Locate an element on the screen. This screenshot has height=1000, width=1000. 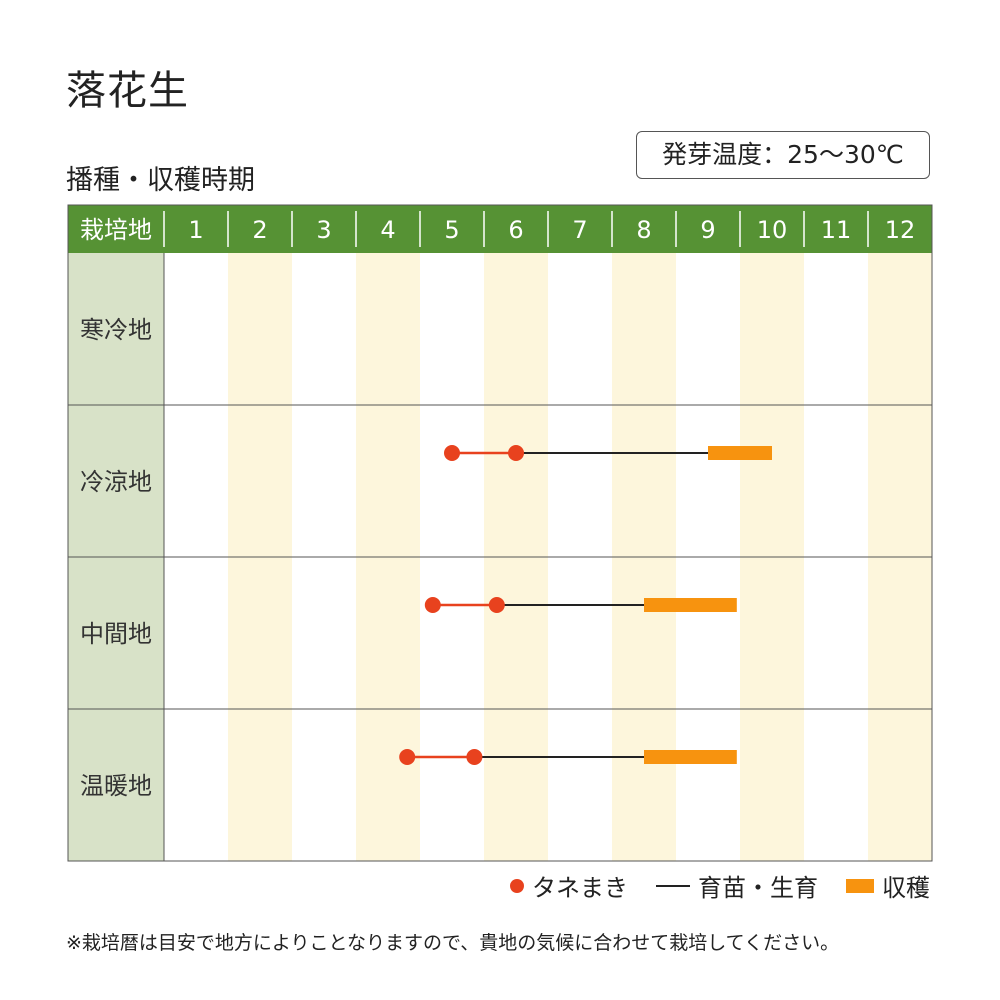
month-label: 2 is located at coordinates (259, 230).